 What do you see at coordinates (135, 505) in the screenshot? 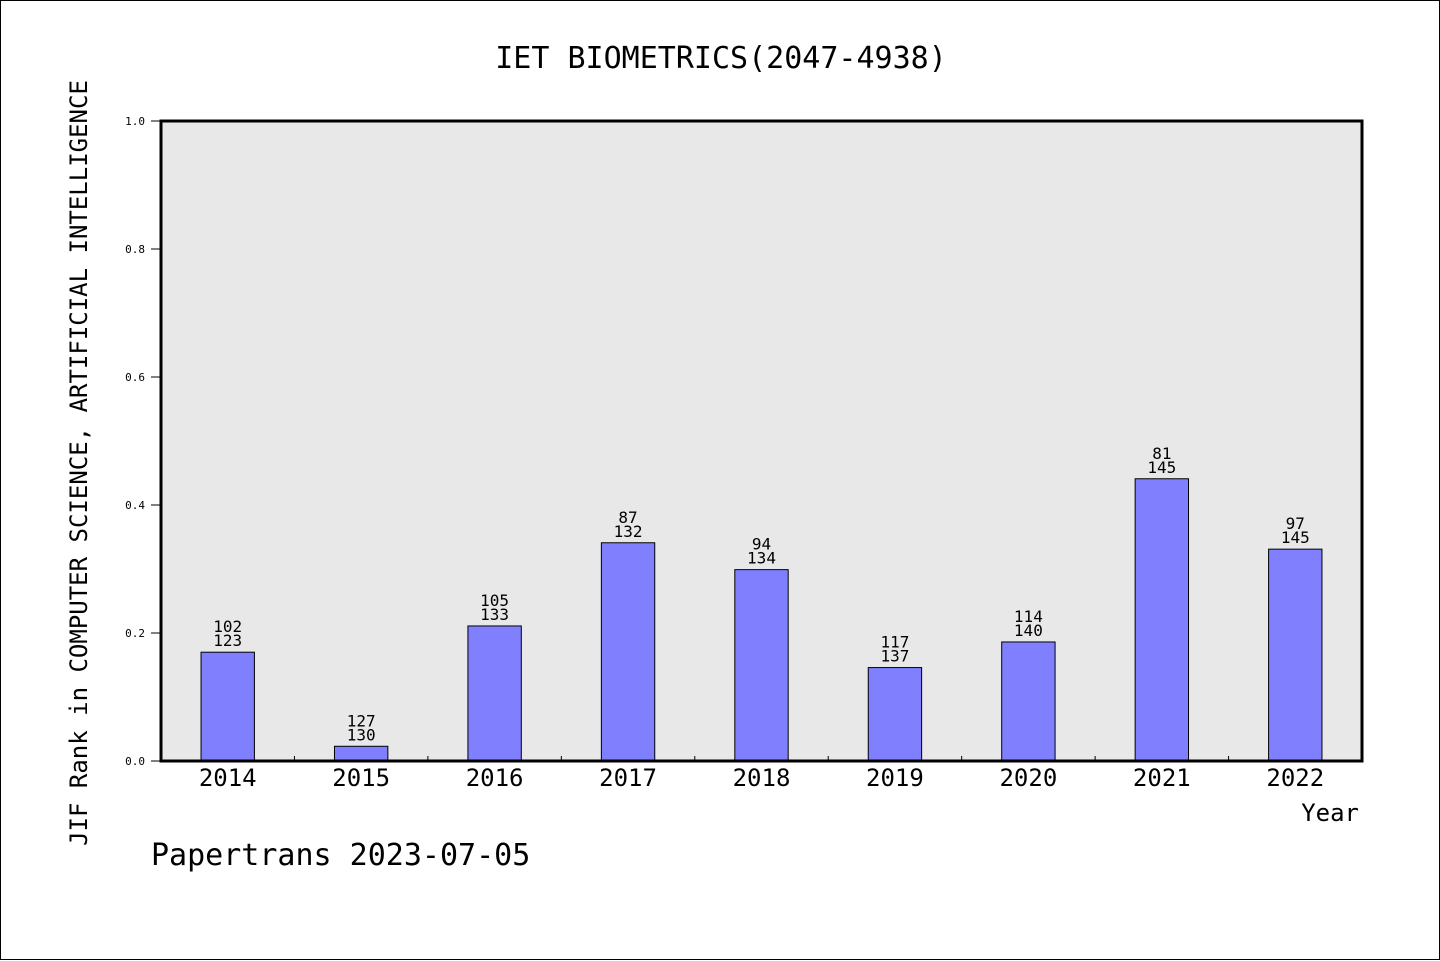
I see `y-tick-label: 0.4` at bounding box center [135, 505].